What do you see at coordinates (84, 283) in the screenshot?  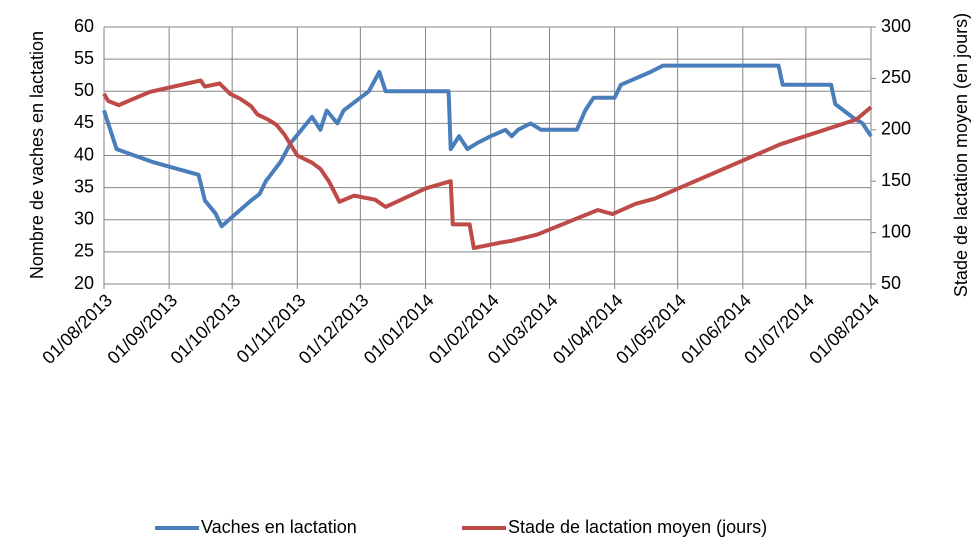 I see `y-tick-label: 20` at bounding box center [84, 283].